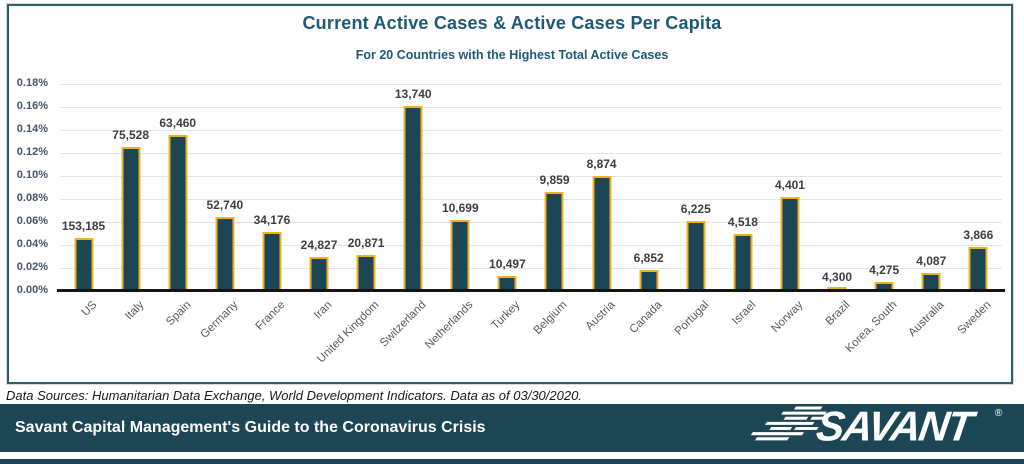  What do you see at coordinates (32, 290) in the screenshot?
I see `y-tick-label: 0.00%` at bounding box center [32, 290].